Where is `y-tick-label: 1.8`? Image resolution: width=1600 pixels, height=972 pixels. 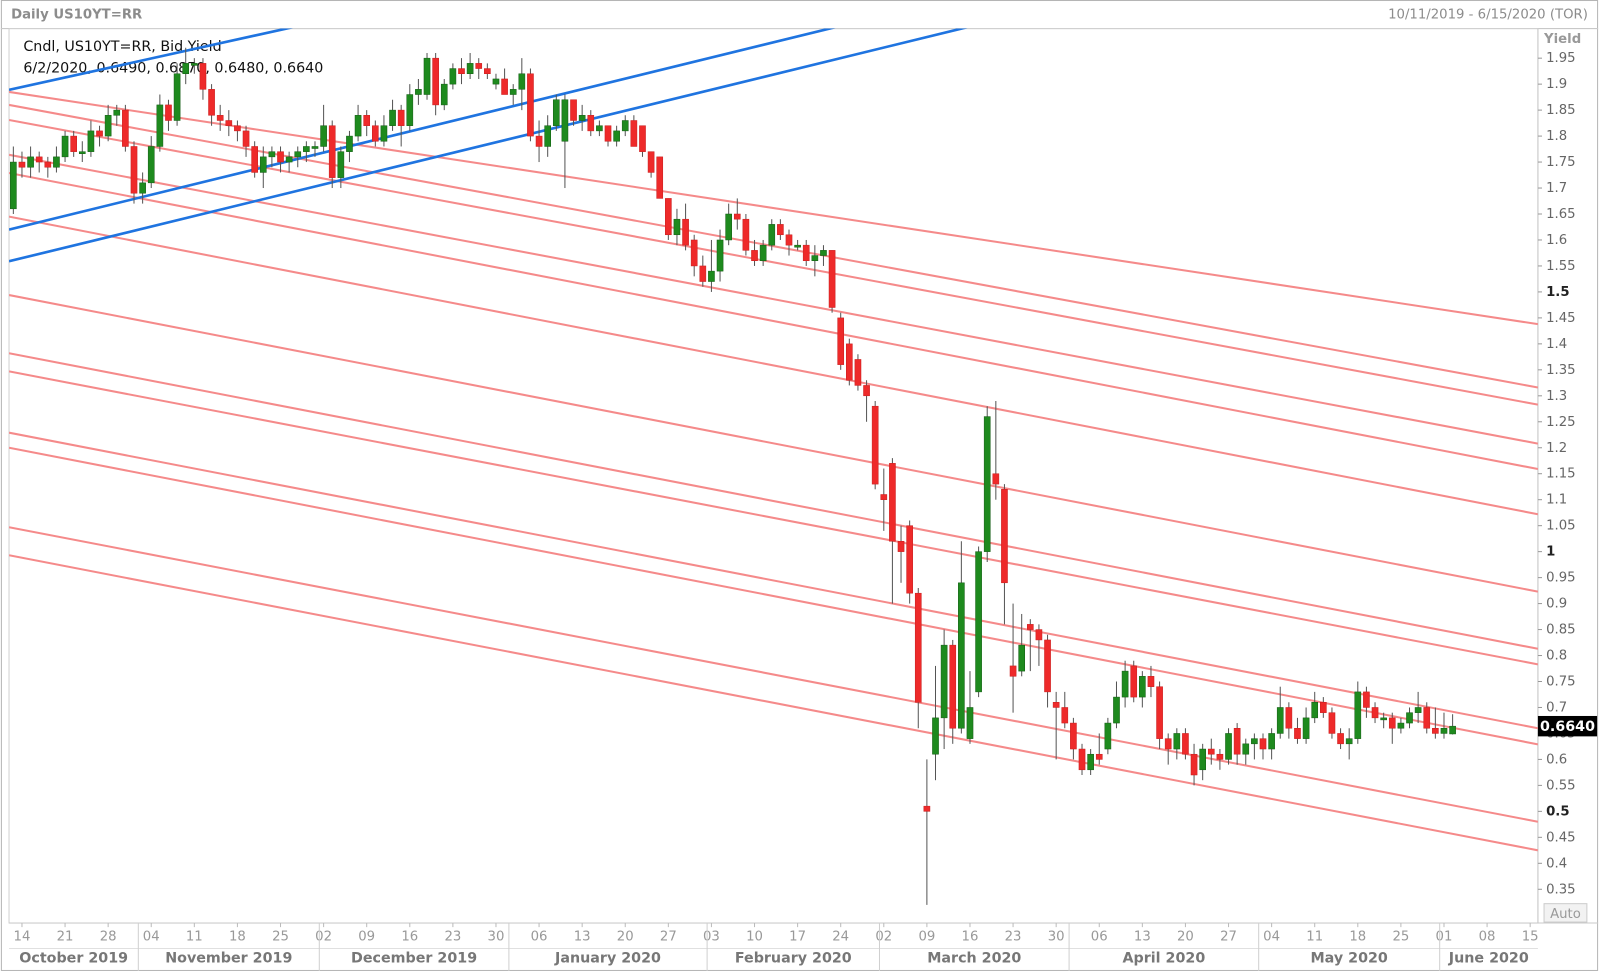
y-tick-label: 1.8 is located at coordinates (1556, 136).